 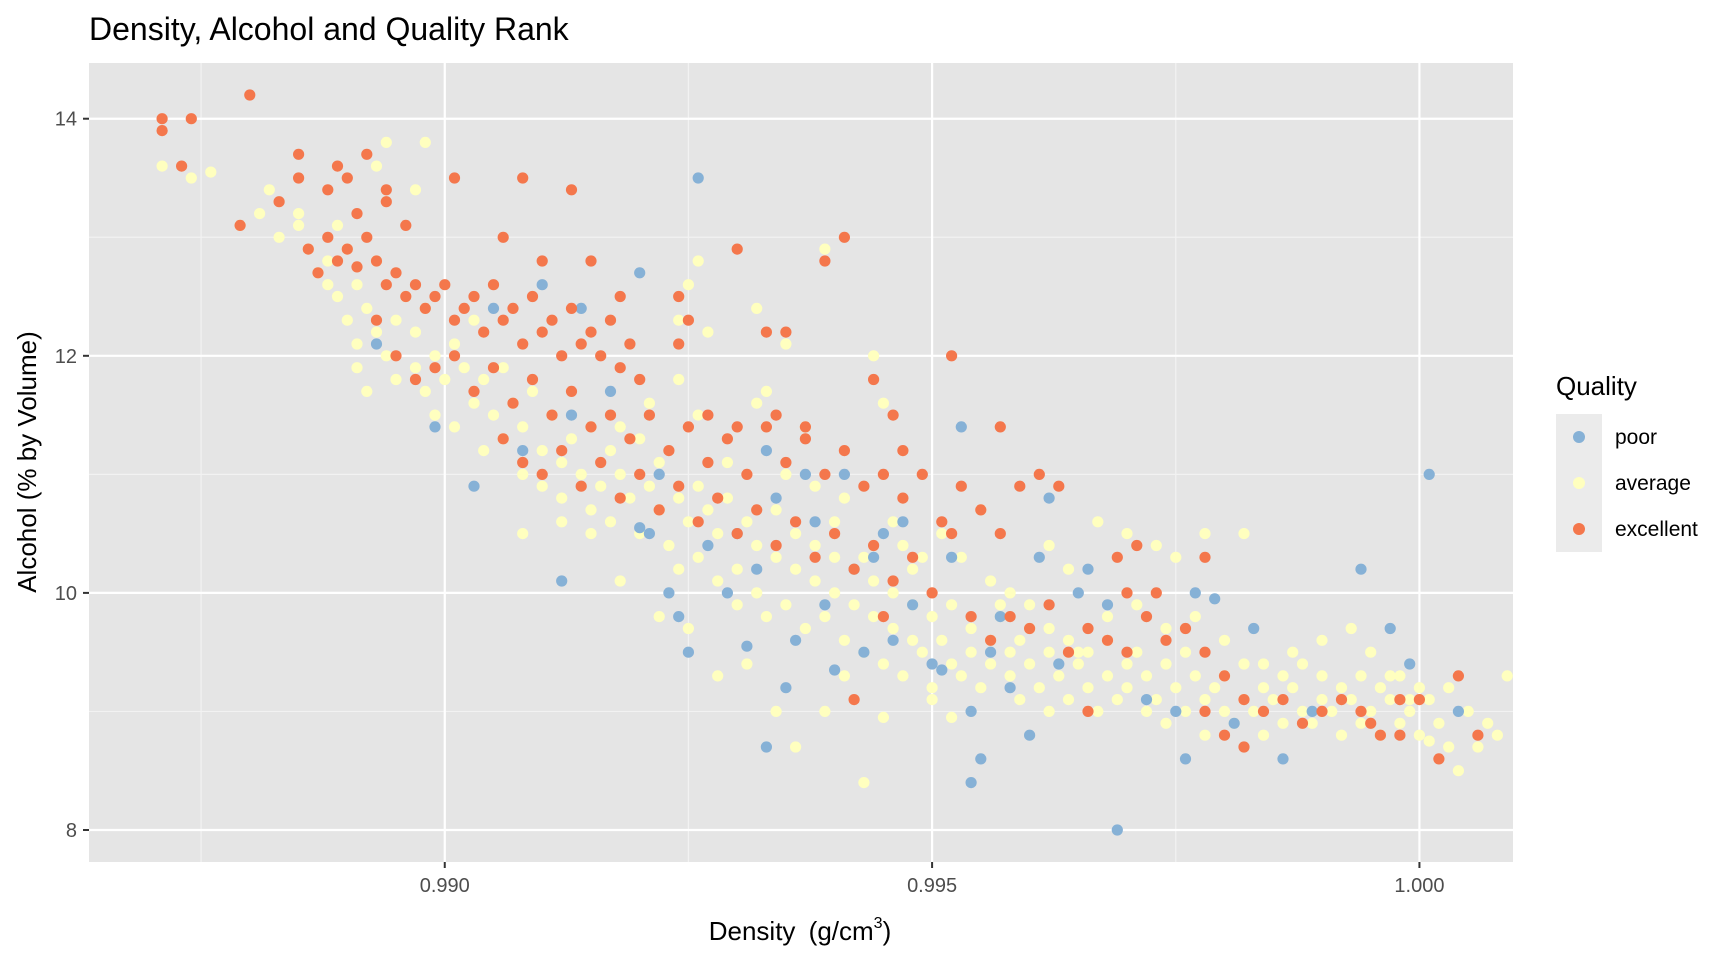 What do you see at coordinates (1623, 483) in the screenshot?
I see `legend-item-average: average` at bounding box center [1623, 483].